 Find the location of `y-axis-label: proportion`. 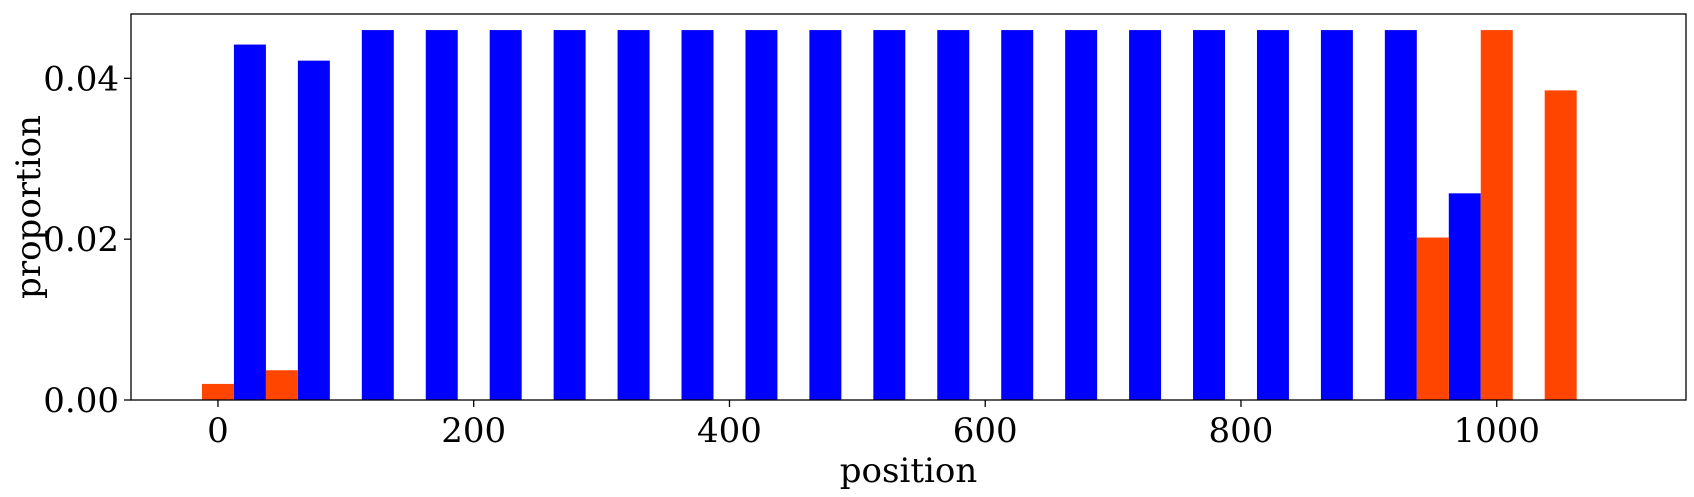

y-axis-label: proportion is located at coordinates (29, 207).